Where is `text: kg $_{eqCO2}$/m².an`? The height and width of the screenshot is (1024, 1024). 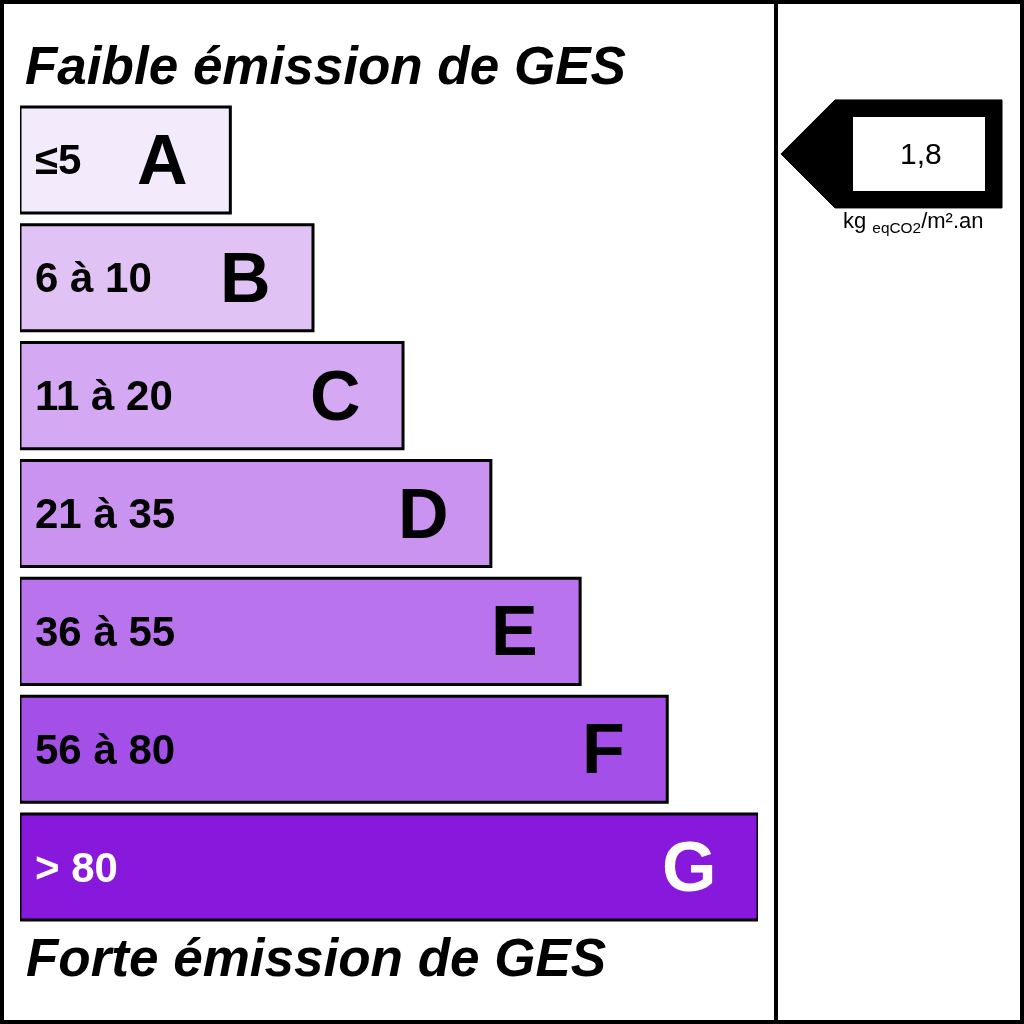
text: kg $_{eqCO2}$/m².an is located at coordinates (913, 222).